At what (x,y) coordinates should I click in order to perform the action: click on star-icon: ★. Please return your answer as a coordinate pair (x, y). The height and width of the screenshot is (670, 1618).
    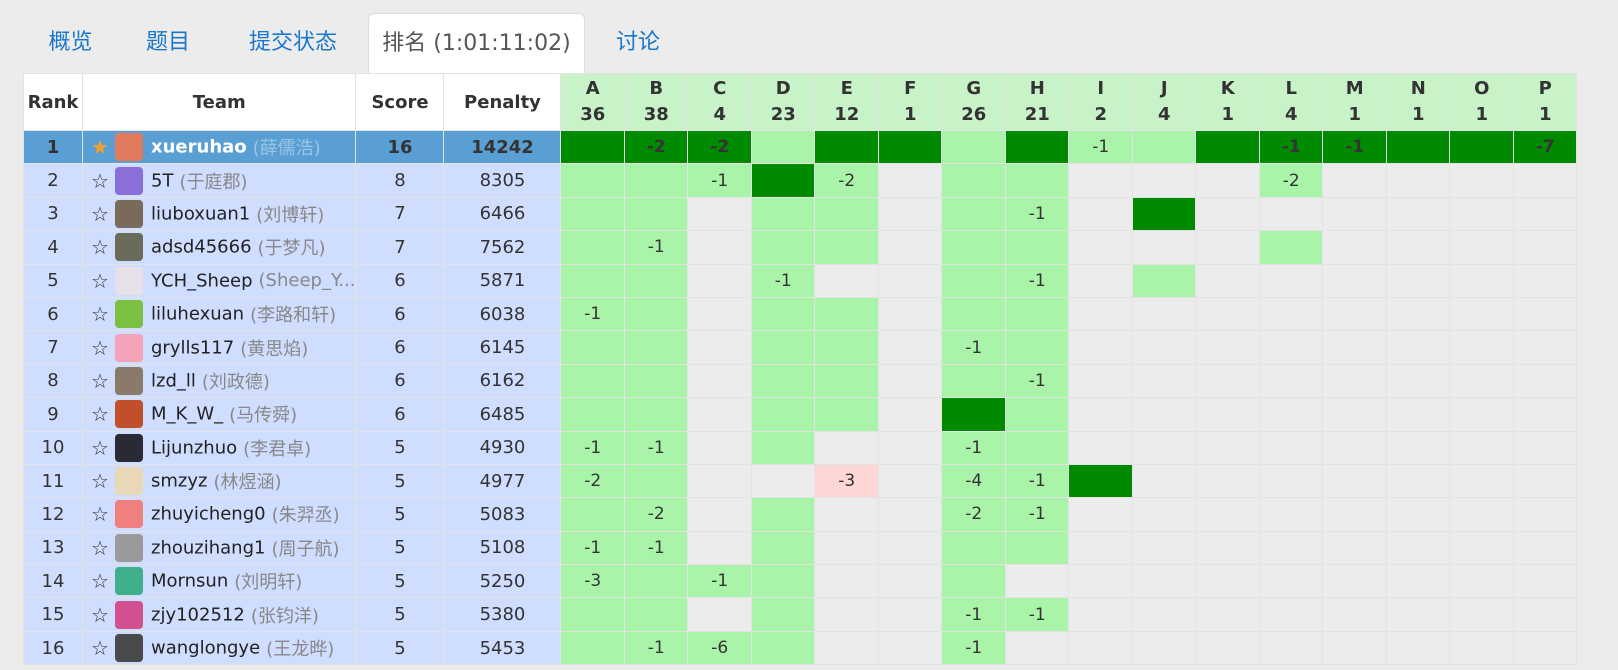
    Looking at the image, I should click on (100, 147).